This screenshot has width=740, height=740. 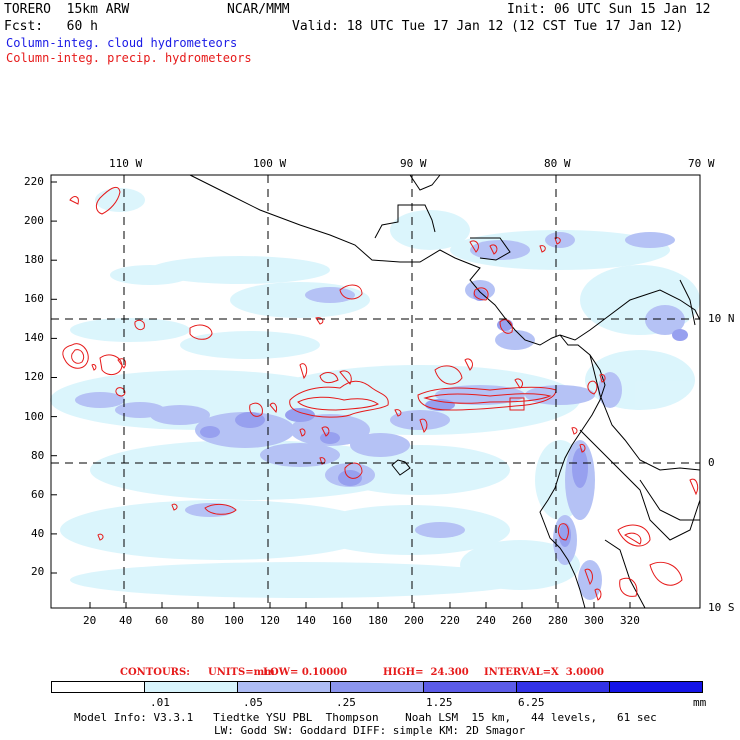 I want to click on lon-label-80w: 80 W, so click(x=557, y=163).